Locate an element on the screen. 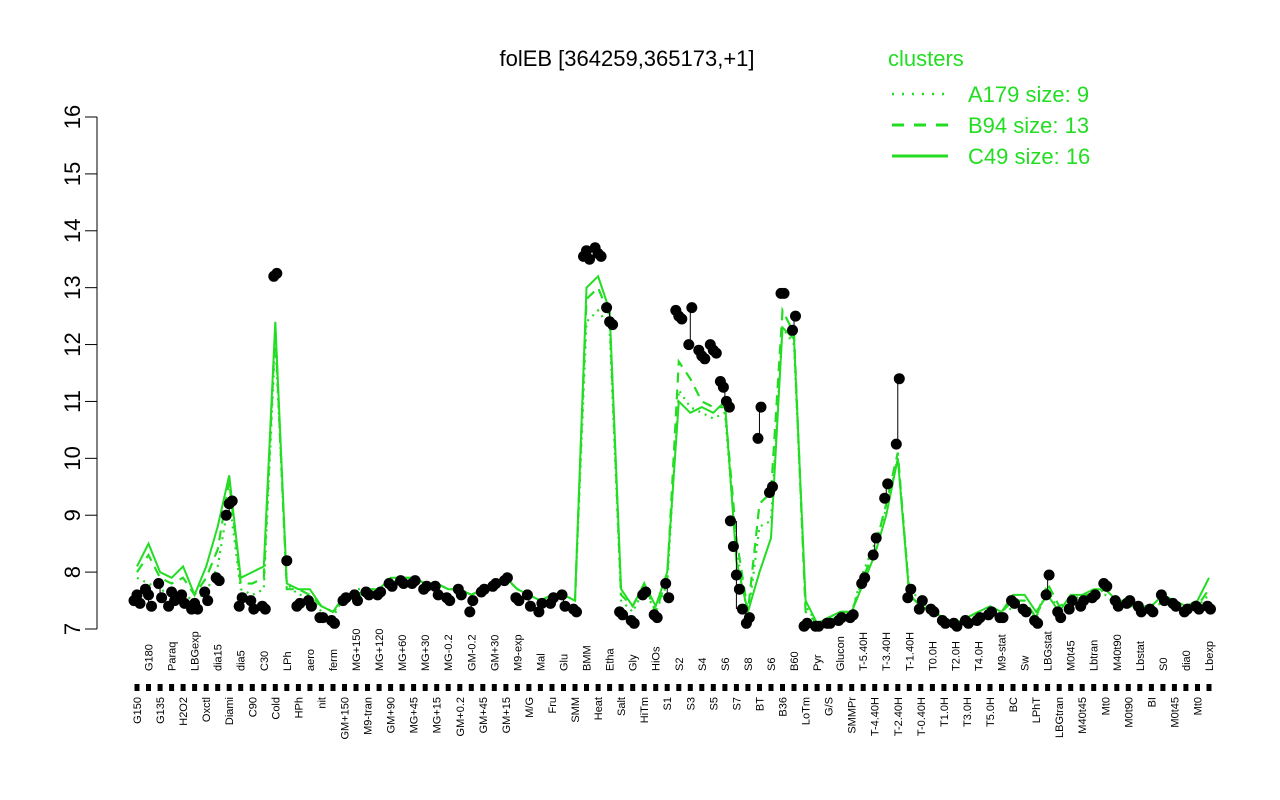  x-tick-label: Heat is located at coordinates (599, 708).